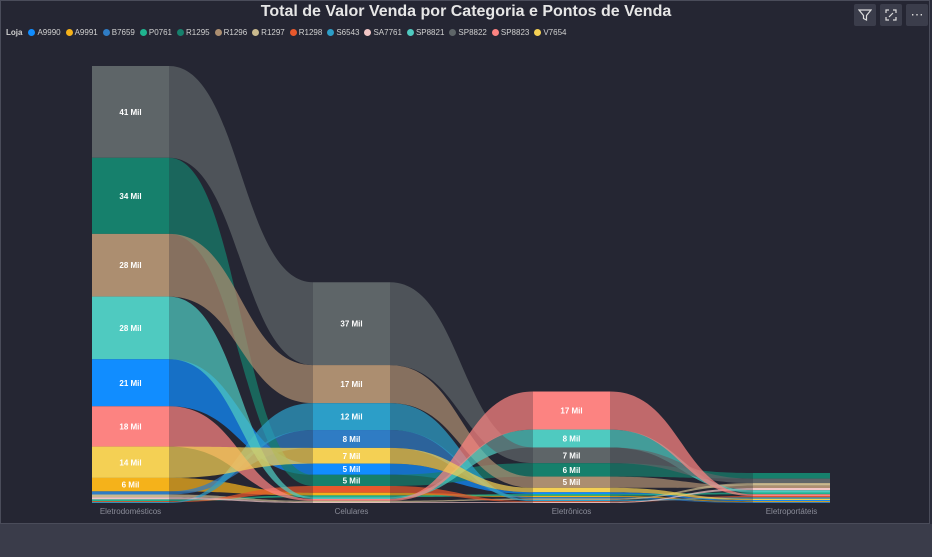  Describe the element at coordinates (118, 32) in the screenshot. I see `legend-item: B7659` at that location.